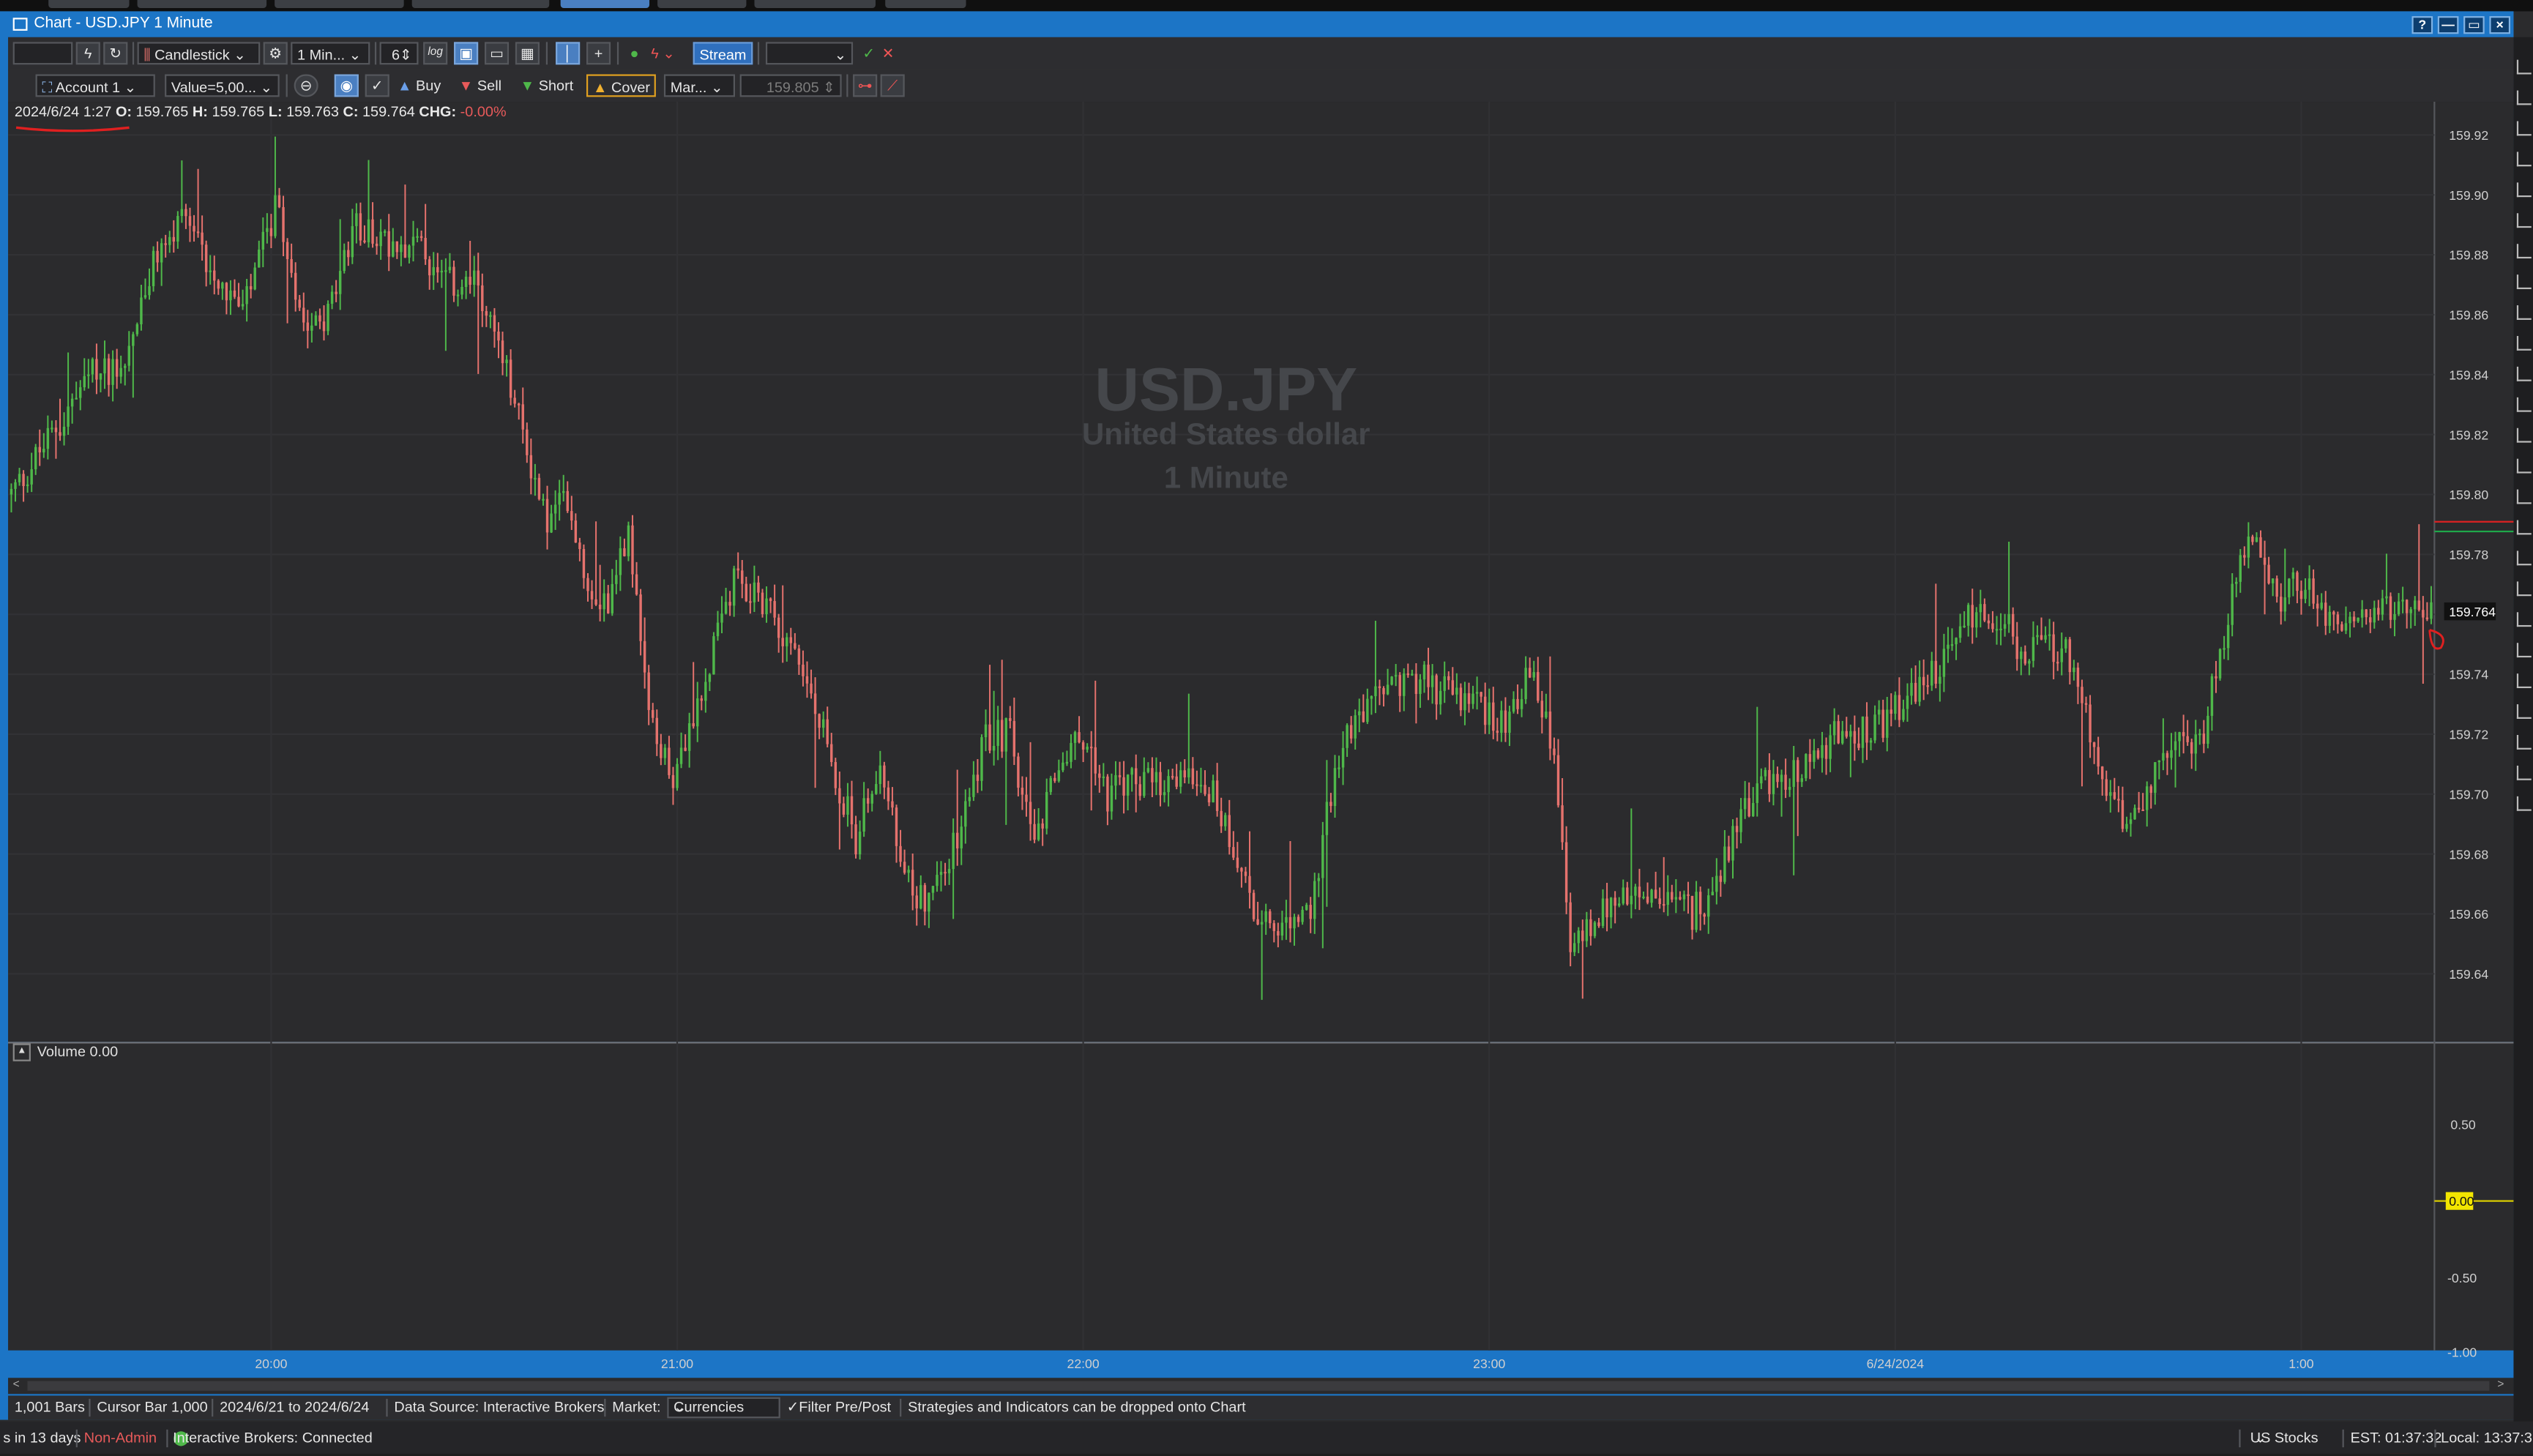 This screenshot has width=2533, height=1456. I want to click on account-select: ⛶ Account 1 ⌄, so click(95, 85).